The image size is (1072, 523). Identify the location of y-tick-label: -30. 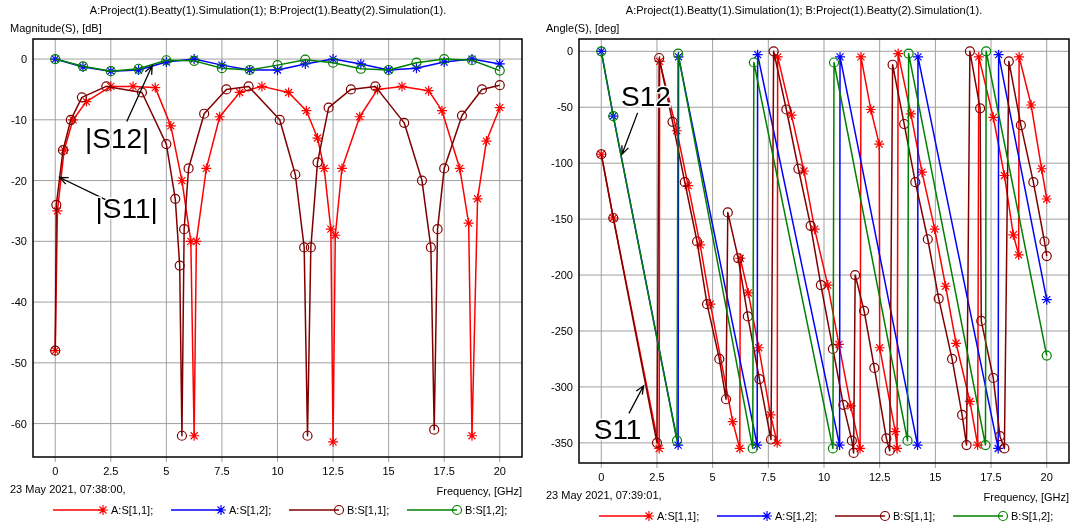
(19, 241).